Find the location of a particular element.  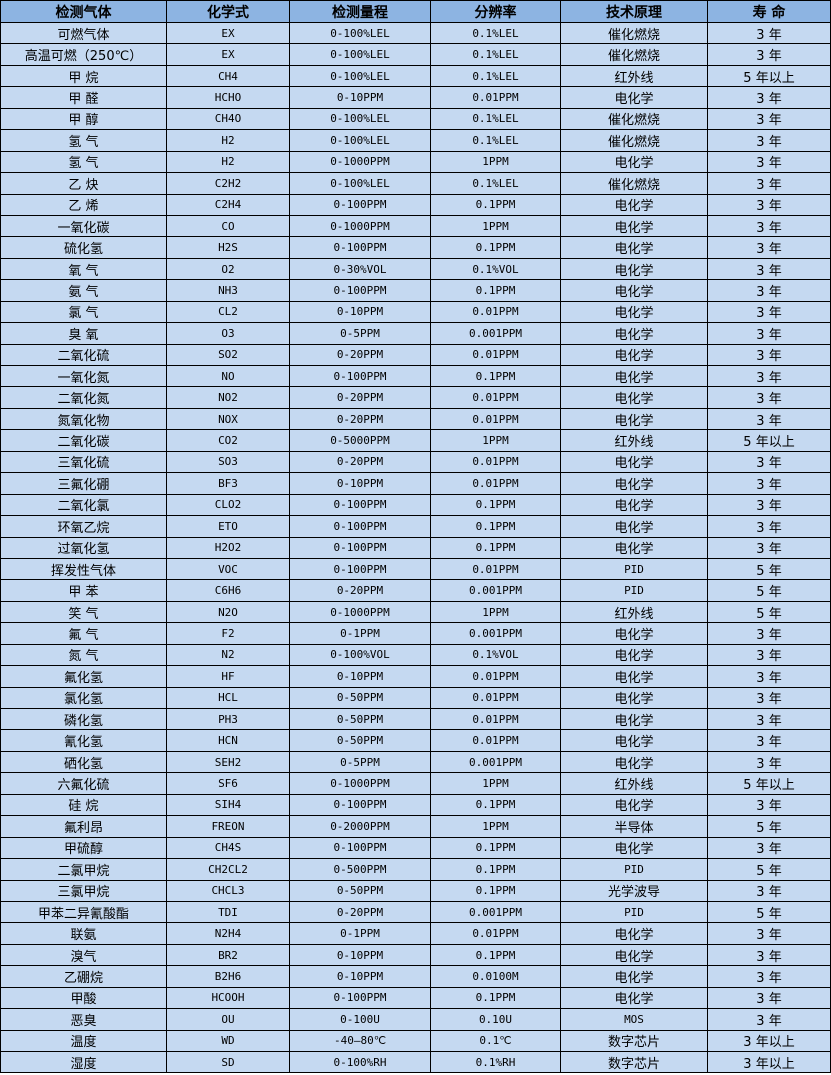

cell-formula: OU is located at coordinates (228, 1019).